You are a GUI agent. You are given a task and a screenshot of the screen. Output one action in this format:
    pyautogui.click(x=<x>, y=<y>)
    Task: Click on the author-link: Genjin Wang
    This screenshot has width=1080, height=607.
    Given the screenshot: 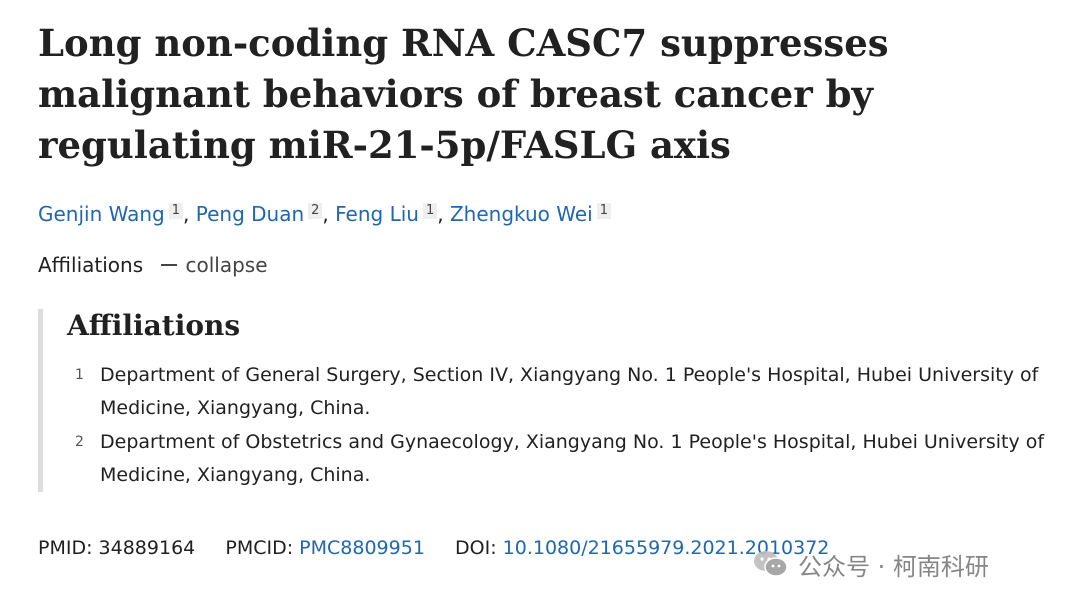 What is the action you would take?
    pyautogui.click(x=101, y=214)
    